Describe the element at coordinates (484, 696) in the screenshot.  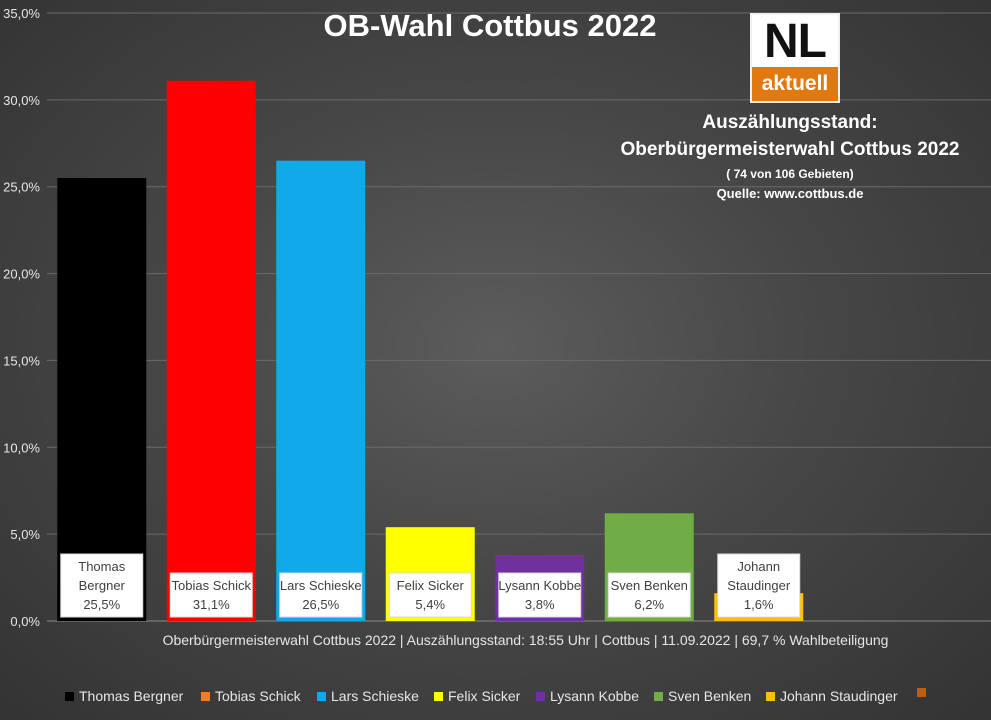
I see `legend-label: Felix Sicker` at that location.